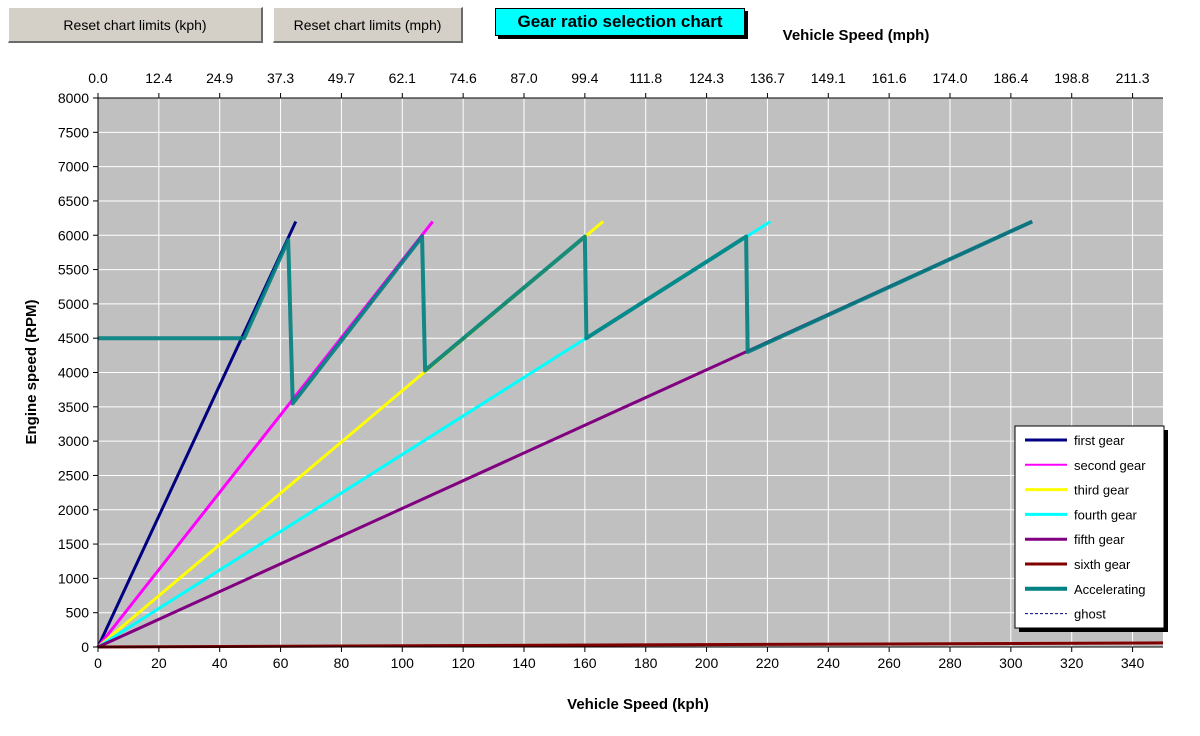  I want to click on x-tick-label: 280, so click(950, 663).